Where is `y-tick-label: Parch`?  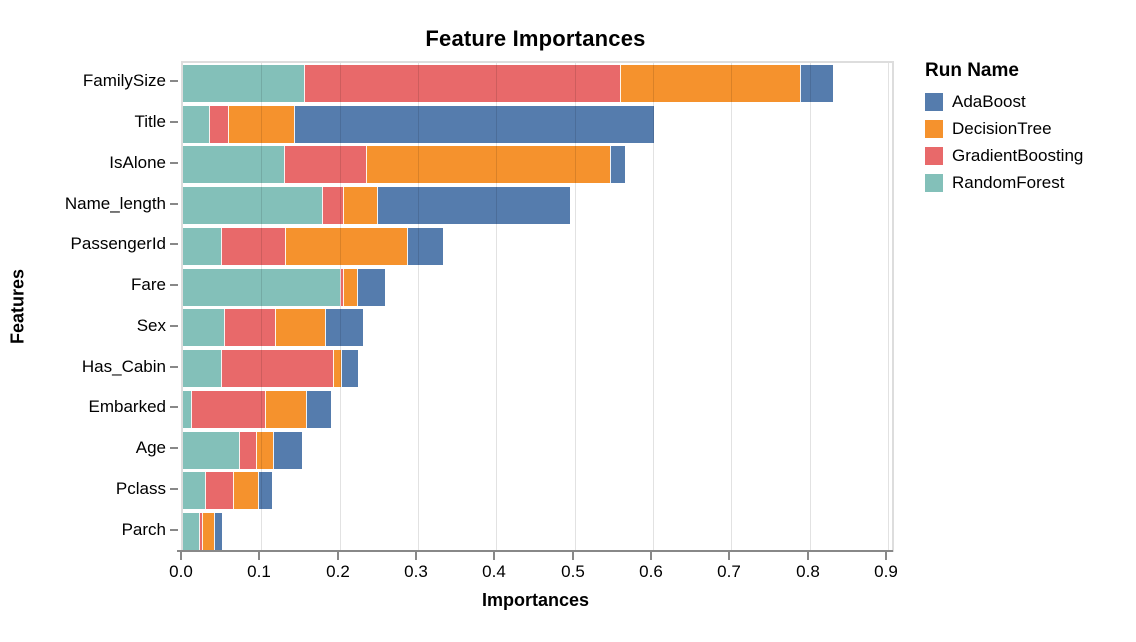
y-tick-label: Parch is located at coordinates (143, 529).